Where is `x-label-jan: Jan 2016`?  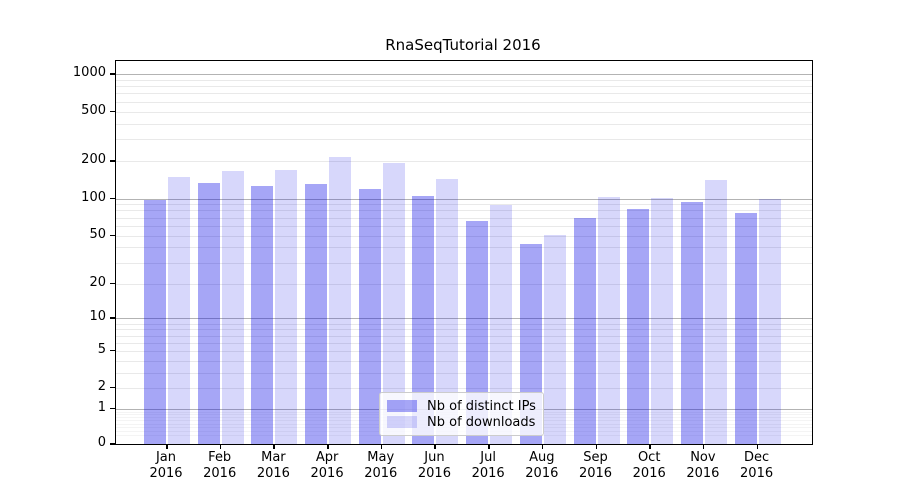 x-label-jan: Jan 2016 is located at coordinates (166, 466).